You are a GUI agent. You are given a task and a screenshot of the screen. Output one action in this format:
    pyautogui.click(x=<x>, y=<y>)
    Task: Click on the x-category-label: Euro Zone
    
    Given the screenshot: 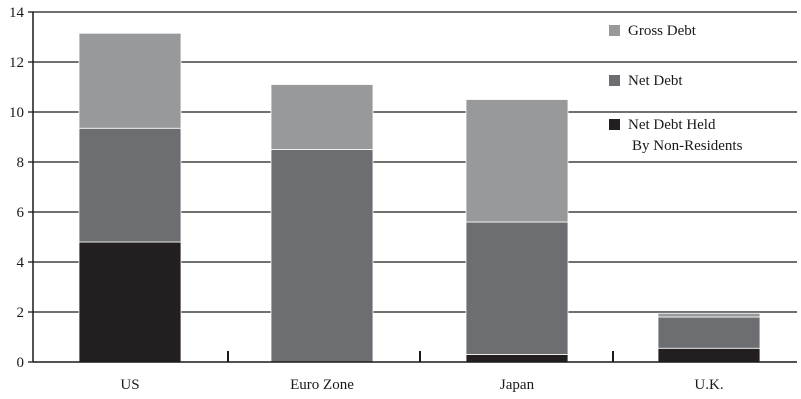 What is the action you would take?
    pyautogui.click(x=322, y=385)
    